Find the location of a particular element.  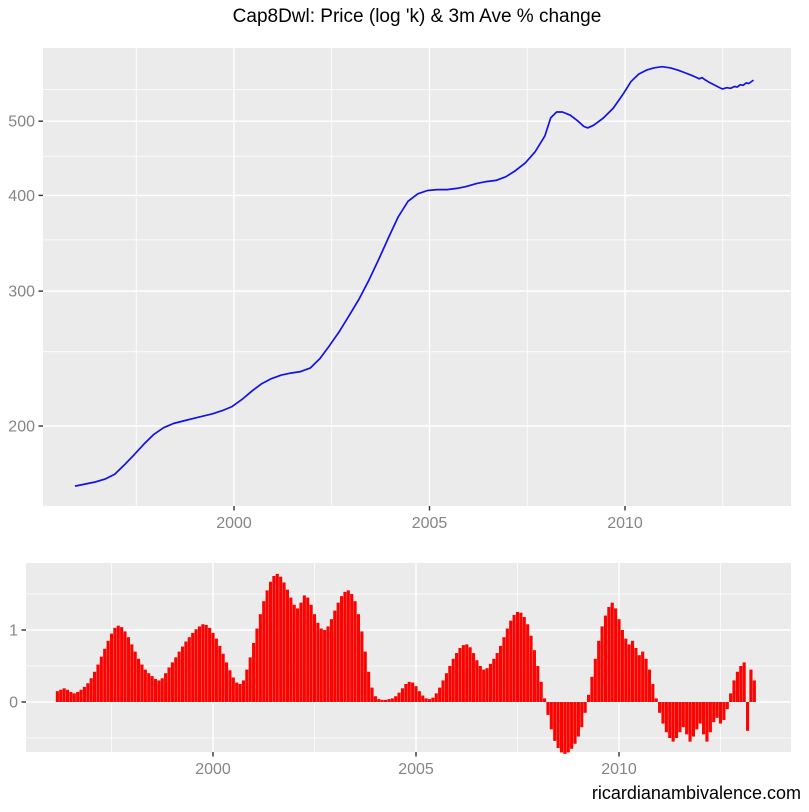

top-panel-y-tick-label: 300 is located at coordinates (21, 292).